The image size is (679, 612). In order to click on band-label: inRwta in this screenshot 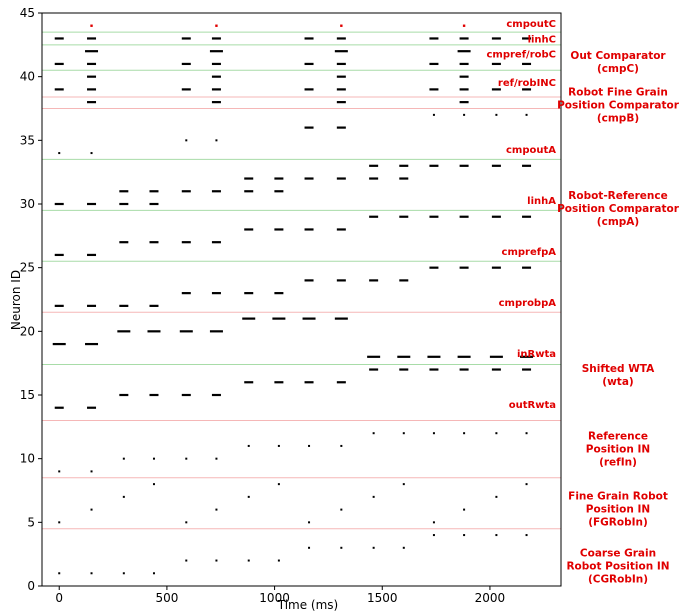, I will do `click(536, 354)`.